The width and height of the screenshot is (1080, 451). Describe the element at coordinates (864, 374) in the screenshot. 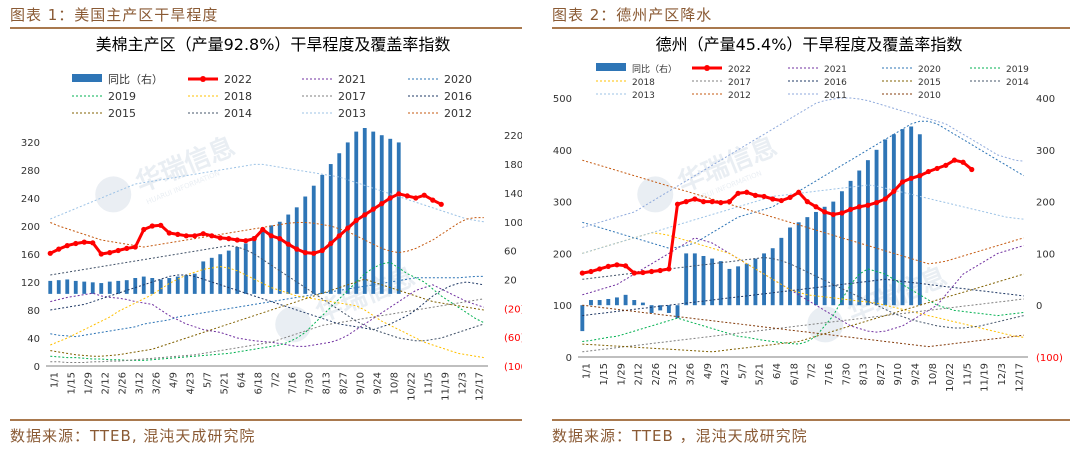

I see `x-tick-label: 8/13` at that location.